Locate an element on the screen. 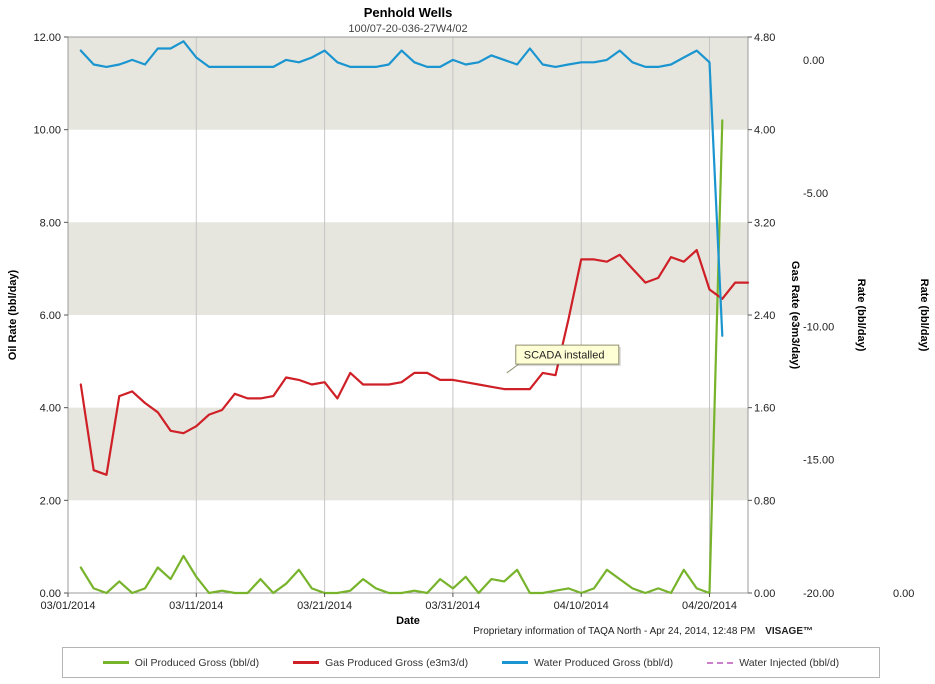  legend-swatch-oil is located at coordinates (115, 662).